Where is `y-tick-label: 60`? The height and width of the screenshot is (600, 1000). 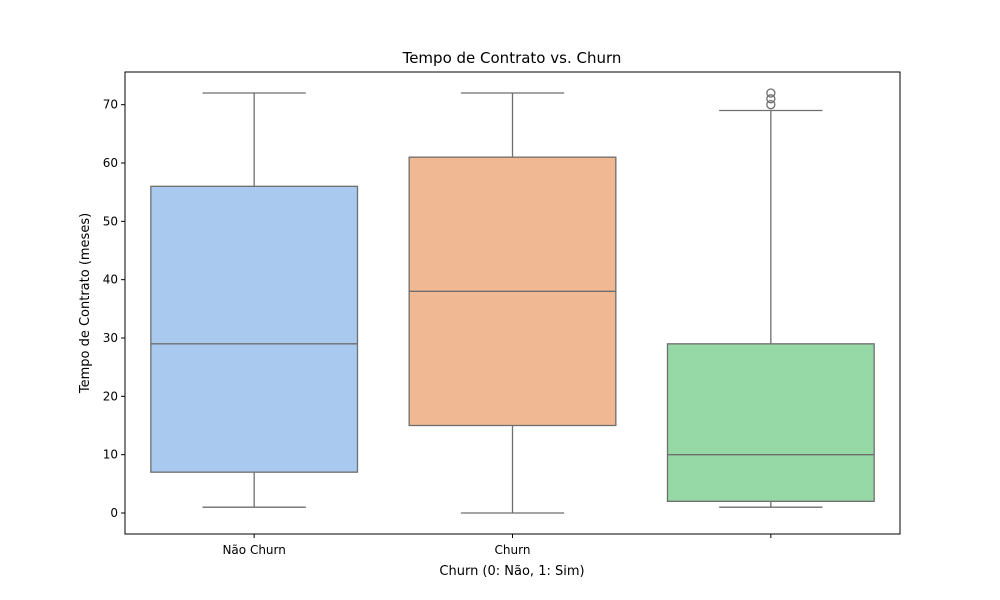
y-tick-label: 60 is located at coordinates (110, 163).